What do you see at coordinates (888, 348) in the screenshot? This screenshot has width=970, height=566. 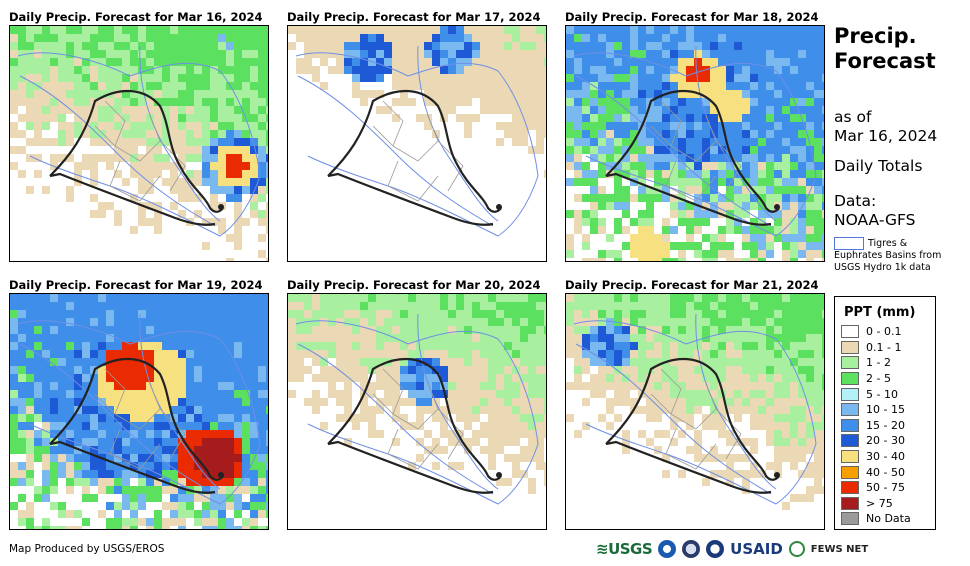 I see `legend-item: 0.1 - 1` at bounding box center [888, 348].